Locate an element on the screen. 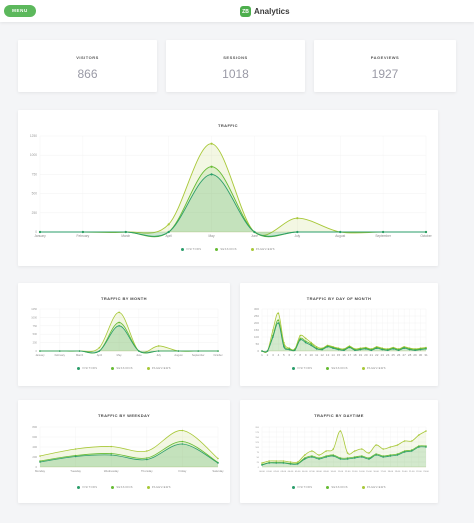 Image resolution: width=474 pixels, height=523 pixels. y-tick-label: 0 is located at coordinates (36, 467).